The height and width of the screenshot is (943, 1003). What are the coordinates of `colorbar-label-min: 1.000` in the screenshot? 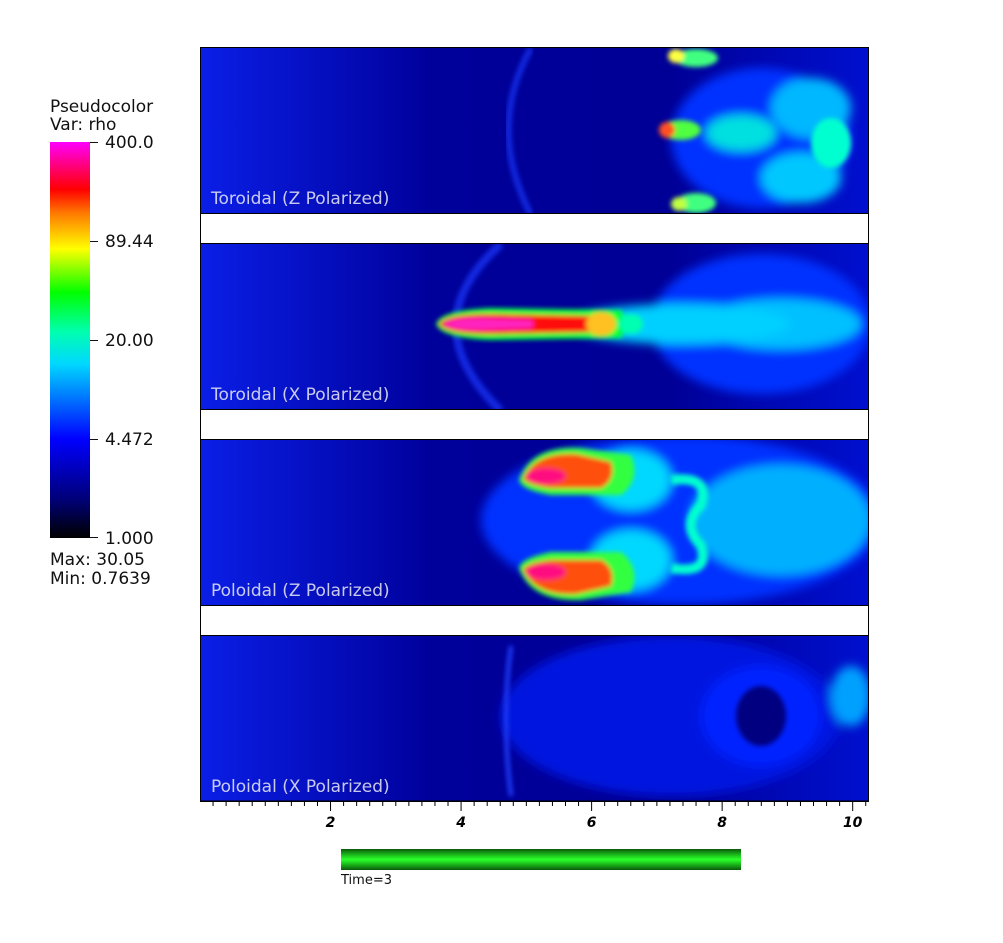 It's located at (129, 539).